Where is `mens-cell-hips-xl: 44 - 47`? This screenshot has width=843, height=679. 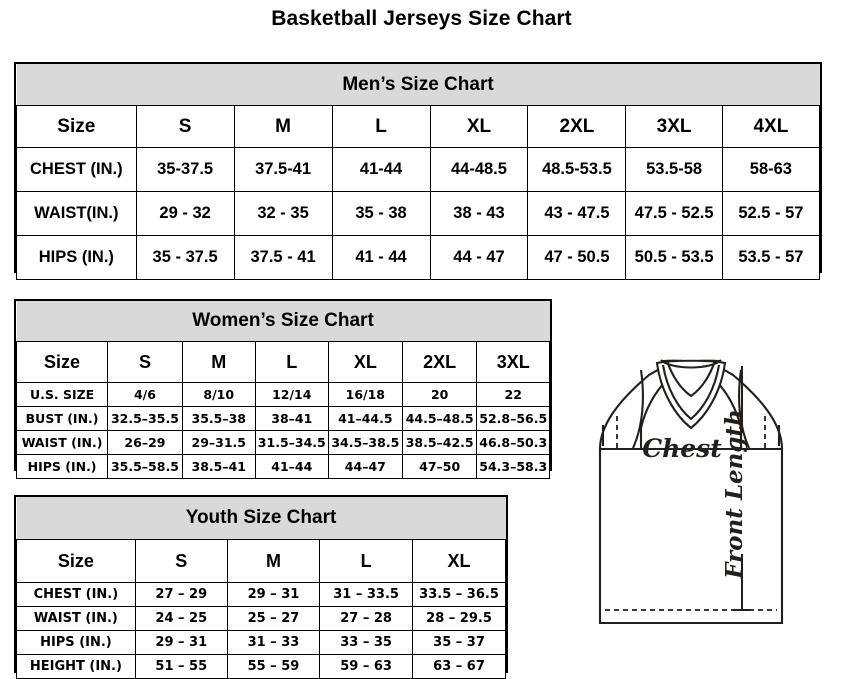
mens-cell-hips-xl: 44 - 47 is located at coordinates (479, 257).